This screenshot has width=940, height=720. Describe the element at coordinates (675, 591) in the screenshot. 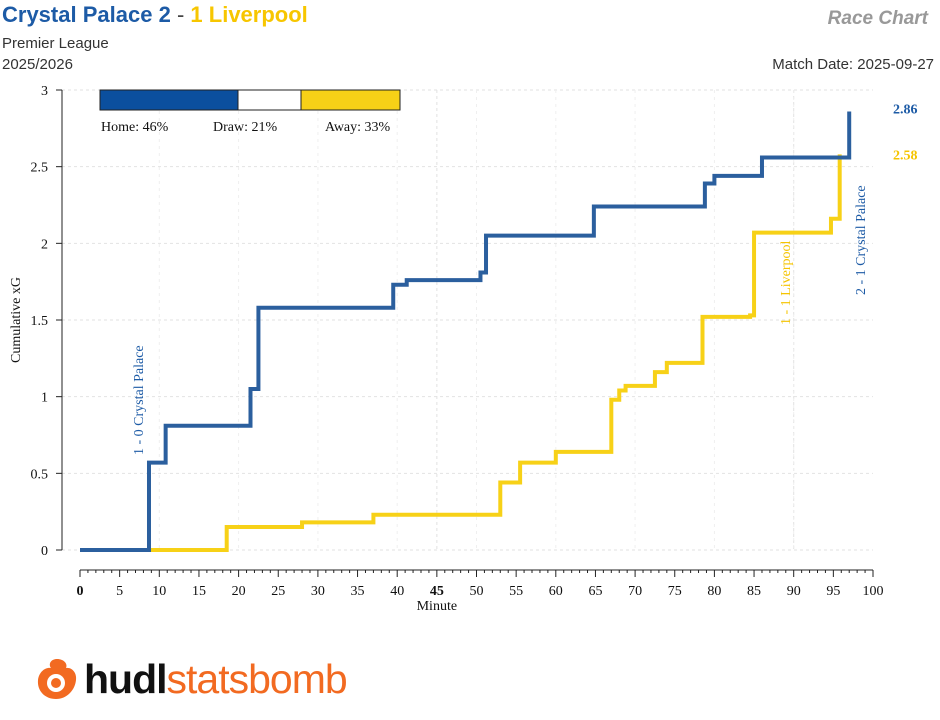

I see `x-tick-label: 75` at that location.